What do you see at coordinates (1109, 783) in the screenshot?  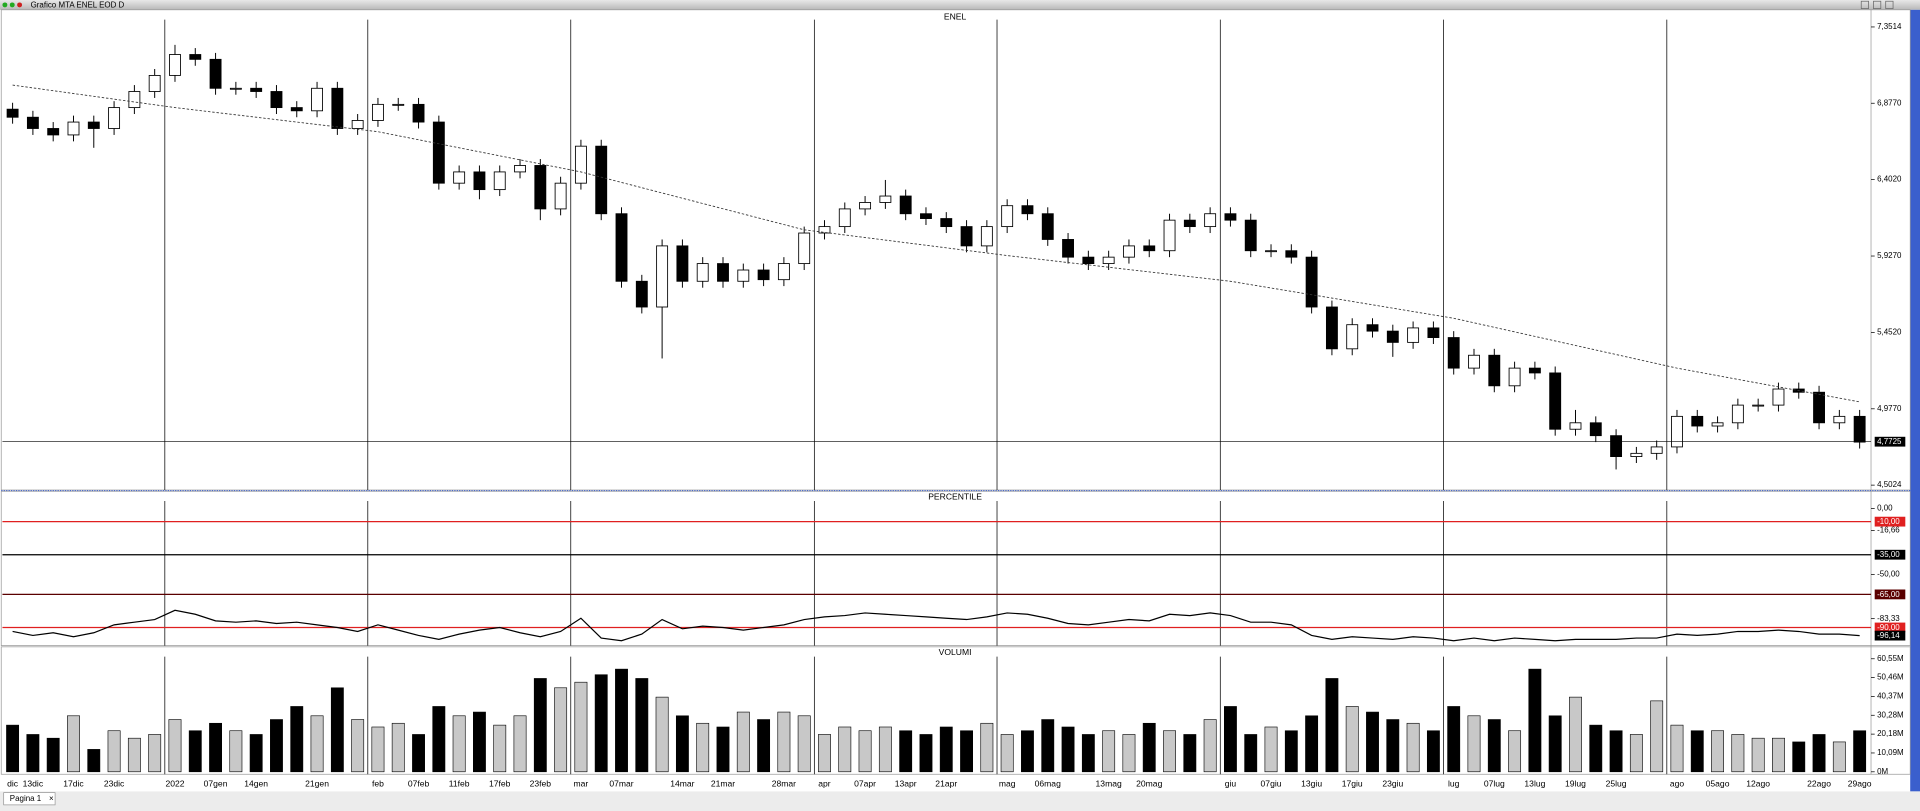 I see `x-tick-label: 13mag` at bounding box center [1109, 783].